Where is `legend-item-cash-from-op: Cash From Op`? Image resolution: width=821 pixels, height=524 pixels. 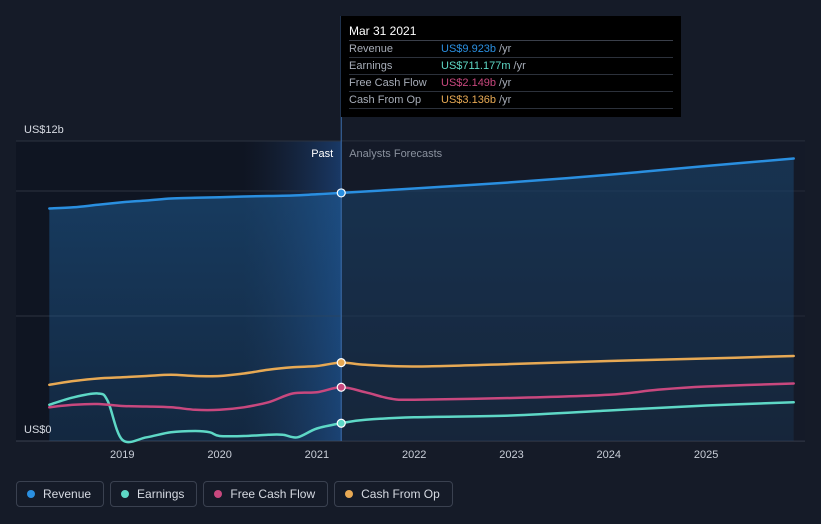 legend-item-cash-from-op: Cash From Op is located at coordinates (393, 494).